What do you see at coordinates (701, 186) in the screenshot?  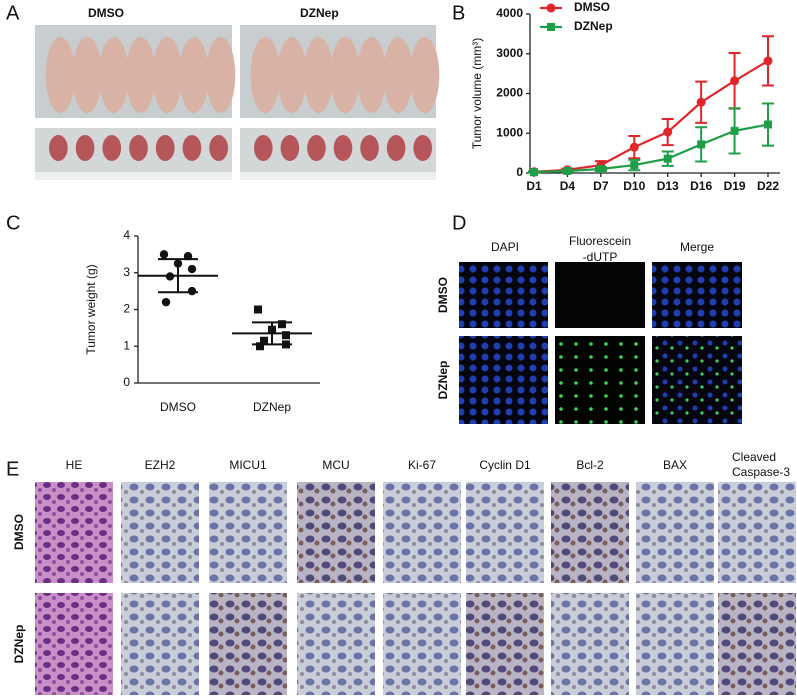 I see `x-tick-label: D16` at bounding box center [701, 186].